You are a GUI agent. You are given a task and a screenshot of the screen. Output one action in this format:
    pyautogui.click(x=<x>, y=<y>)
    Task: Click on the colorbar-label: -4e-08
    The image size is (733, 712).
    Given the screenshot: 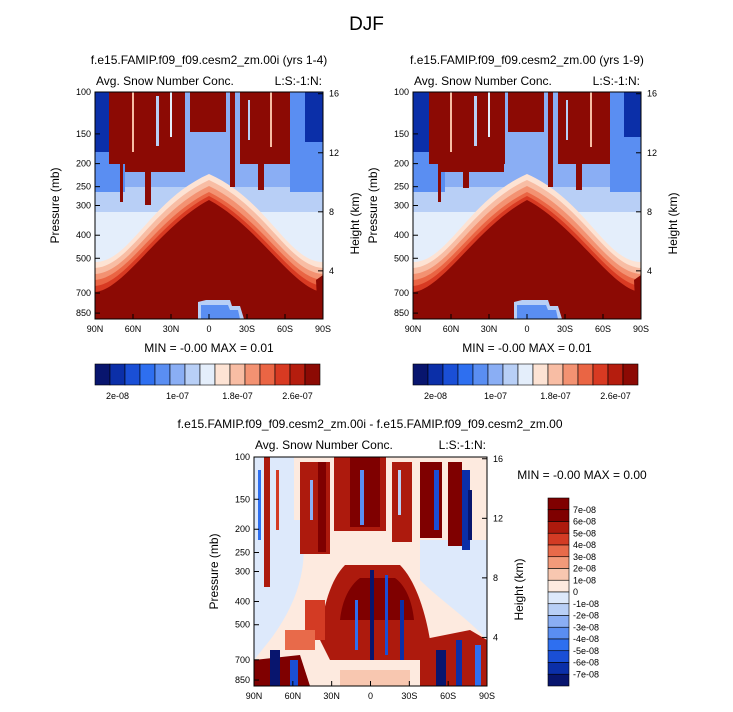 What is the action you would take?
    pyautogui.click(x=586, y=639)
    